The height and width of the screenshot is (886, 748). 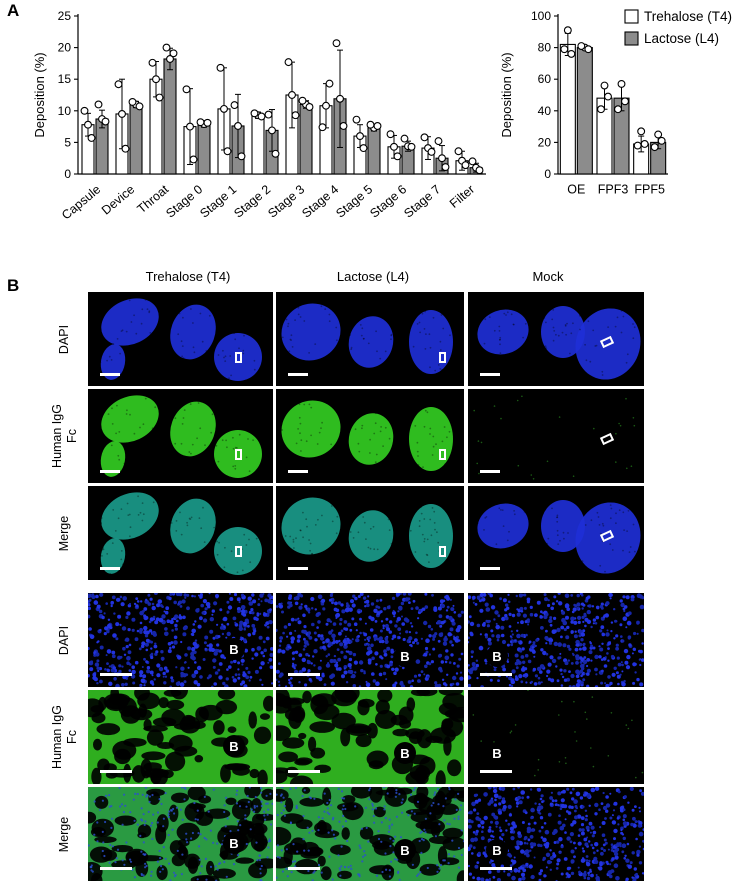 I want to click on y-tick-label: 5, so click(x=67, y=142).